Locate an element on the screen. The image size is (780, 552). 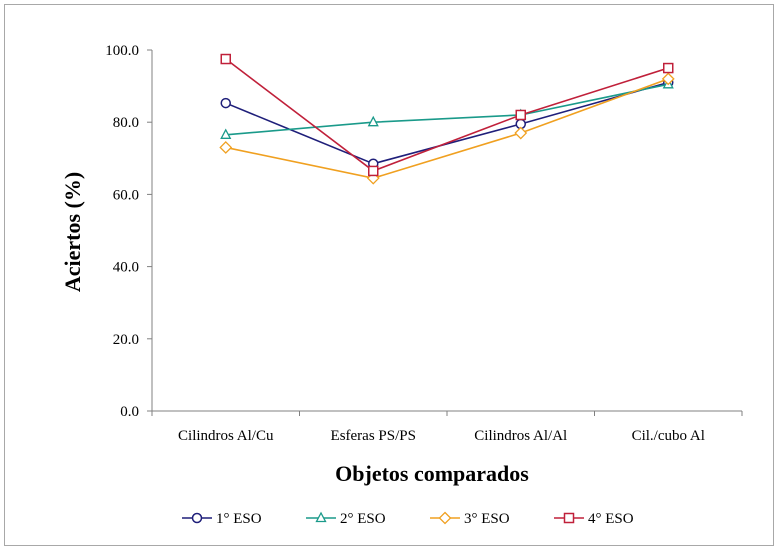
y-tick-label: 80.0 is located at coordinates (126, 123).